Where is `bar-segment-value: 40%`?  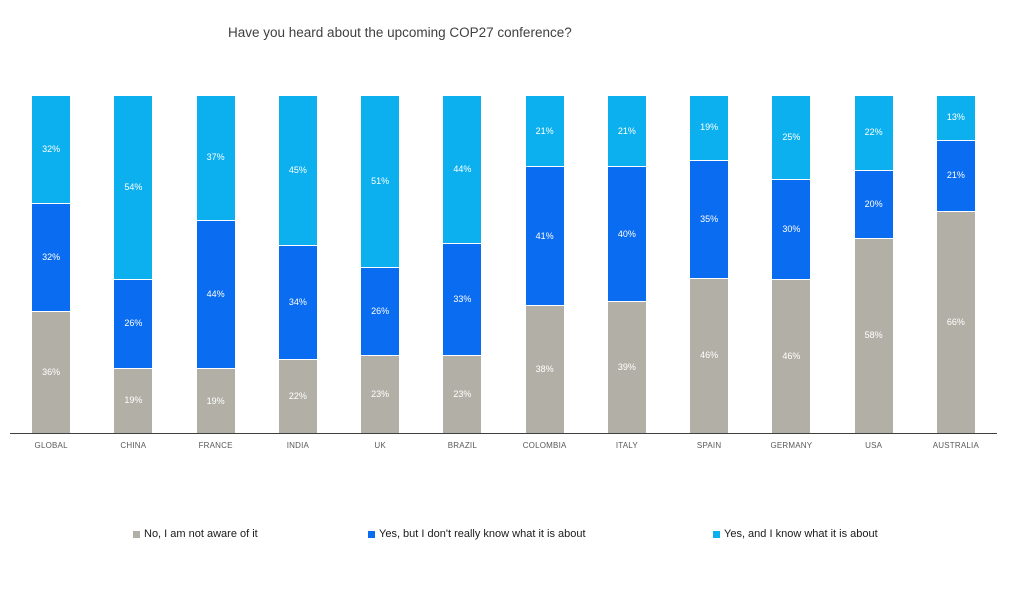
bar-segment-value: 40% is located at coordinates (626, 233).